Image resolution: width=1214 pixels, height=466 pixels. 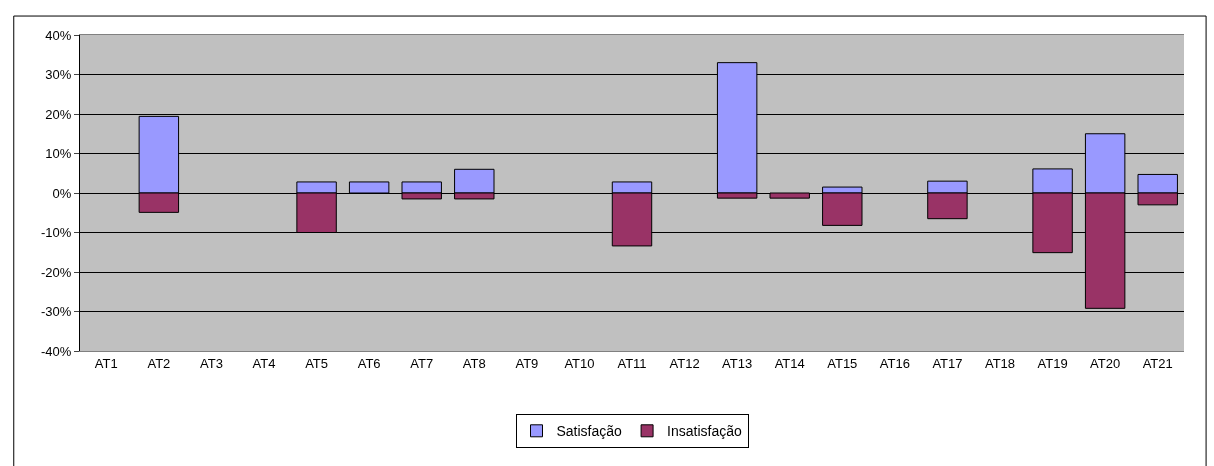 I want to click on y-tick-label: -30%, so click(x=56, y=312).